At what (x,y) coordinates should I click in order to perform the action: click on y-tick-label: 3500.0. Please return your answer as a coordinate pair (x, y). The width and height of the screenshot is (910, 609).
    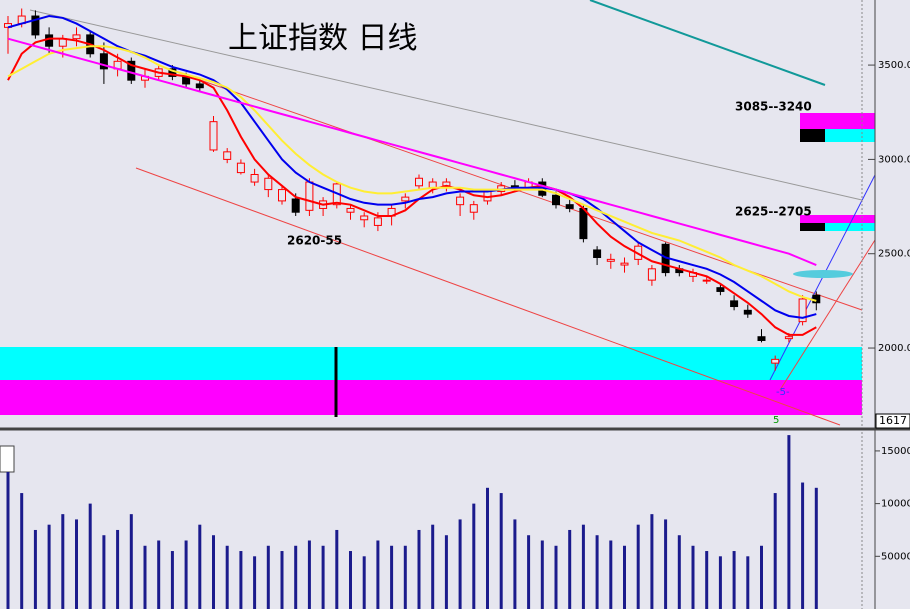
    Looking at the image, I should click on (894, 65).